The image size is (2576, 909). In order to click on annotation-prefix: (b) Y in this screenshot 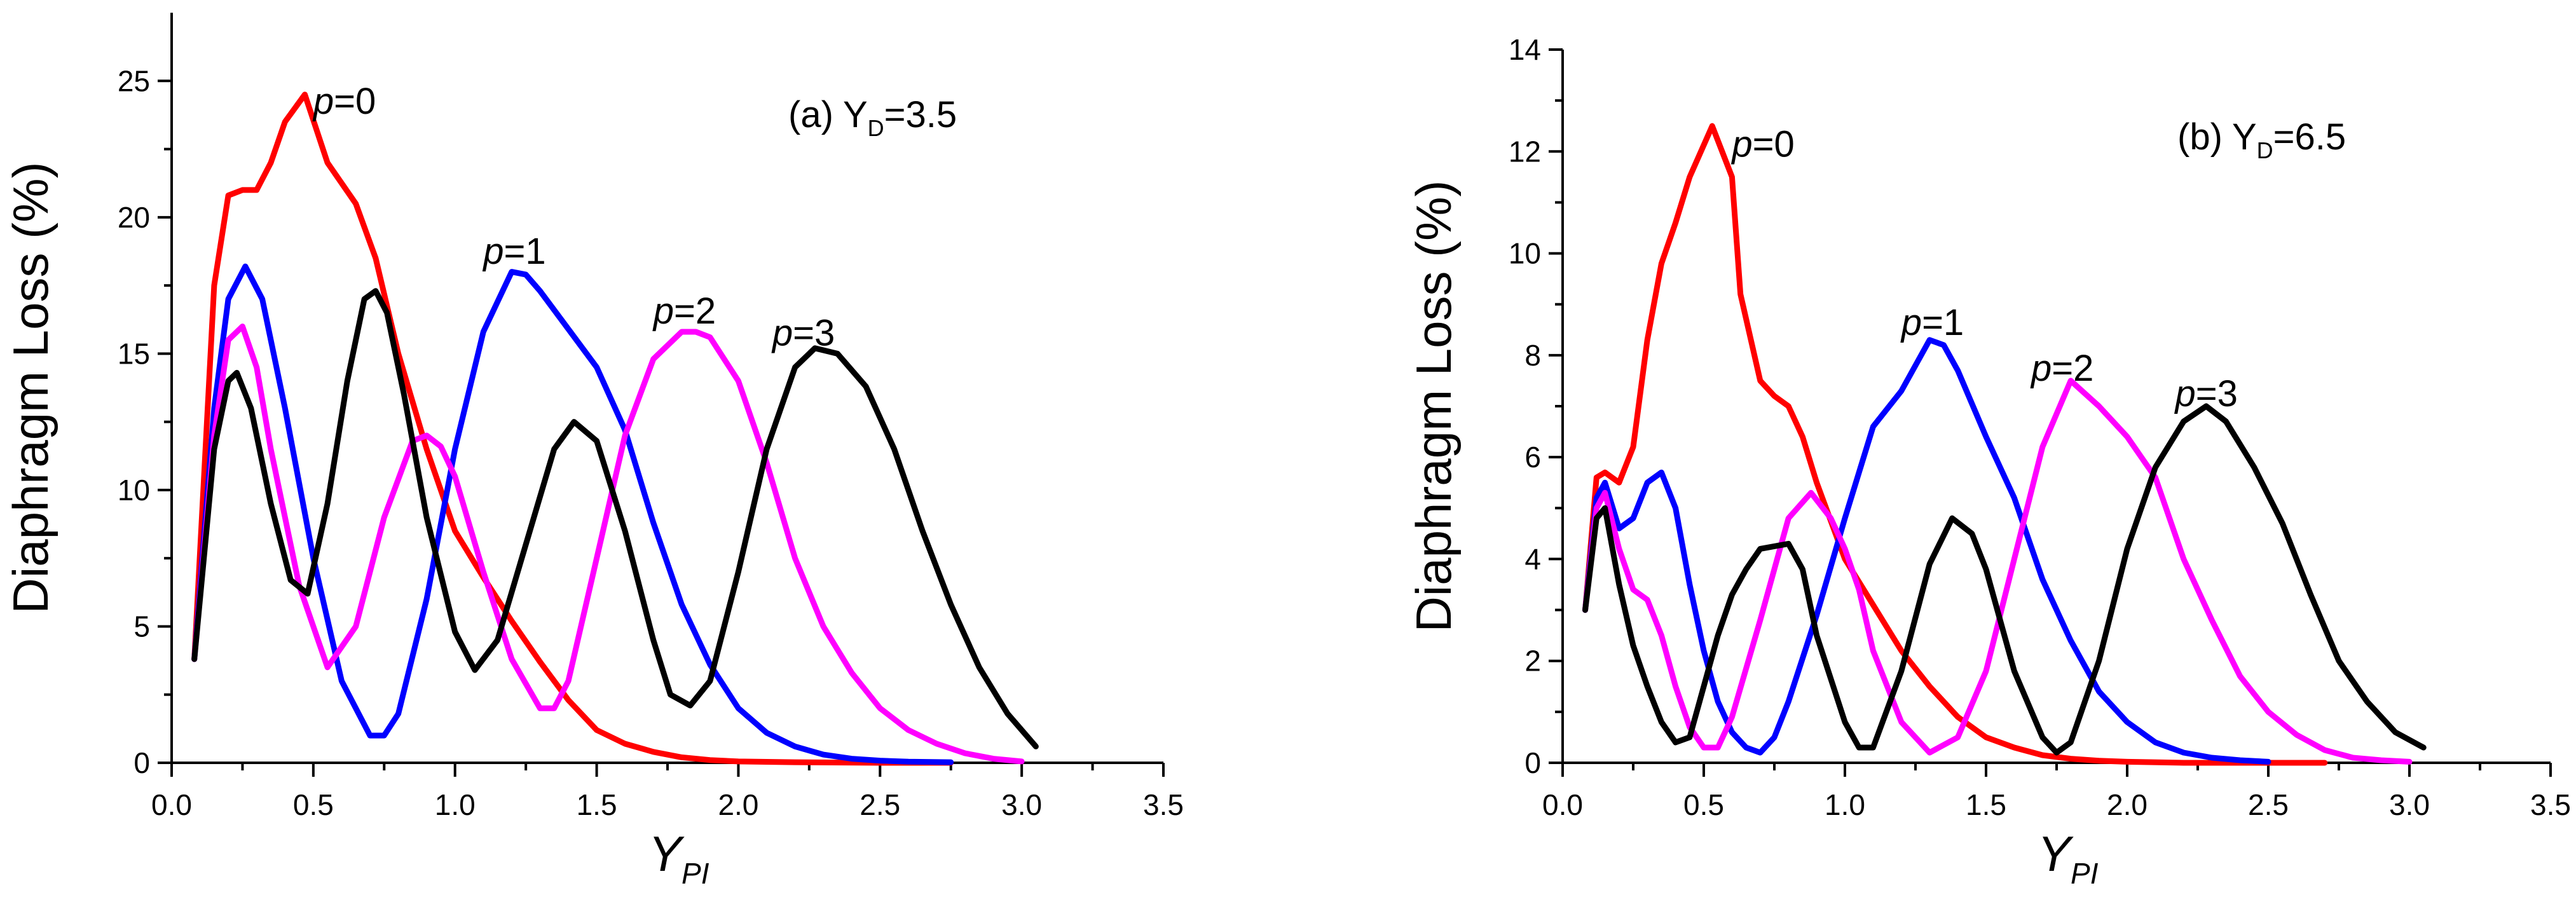, I will do `click(2217, 137)`.